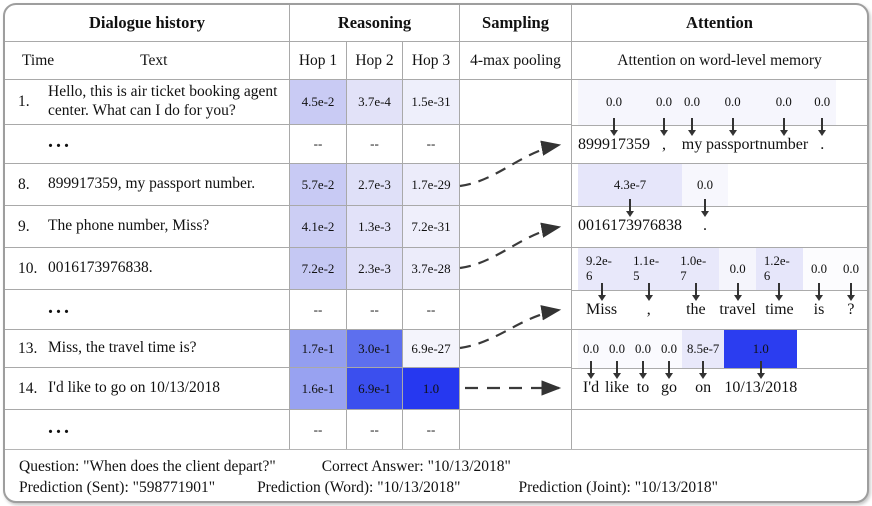  What do you see at coordinates (648, 309) in the screenshot?
I see `attention-word: ,` at bounding box center [648, 309].